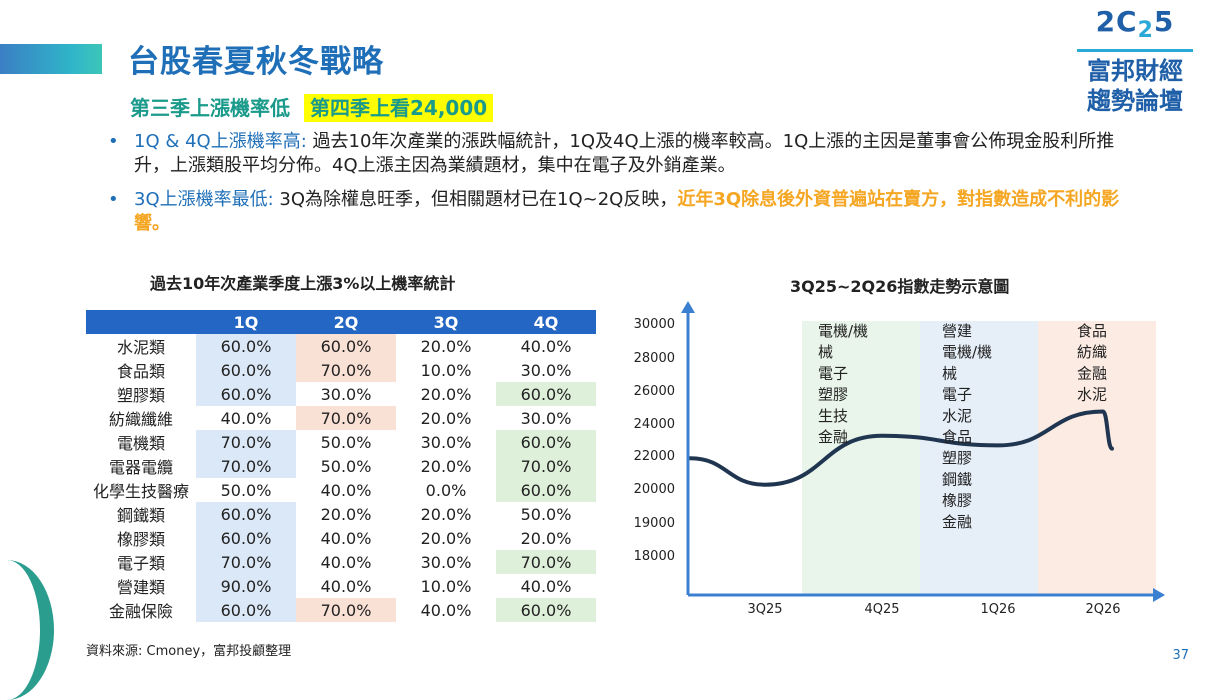  I want to click on sector-annotation: 生技, so click(833, 416).